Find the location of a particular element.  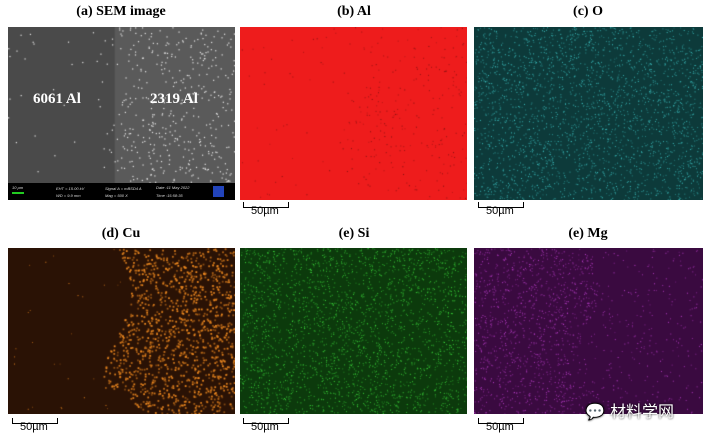

mg-map is located at coordinates (588, 331).